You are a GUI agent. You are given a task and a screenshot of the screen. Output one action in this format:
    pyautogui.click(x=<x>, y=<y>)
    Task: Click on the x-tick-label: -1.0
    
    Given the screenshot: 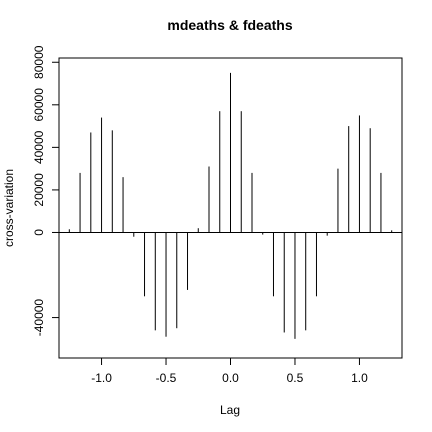 What is the action you would take?
    pyautogui.click(x=101, y=378)
    